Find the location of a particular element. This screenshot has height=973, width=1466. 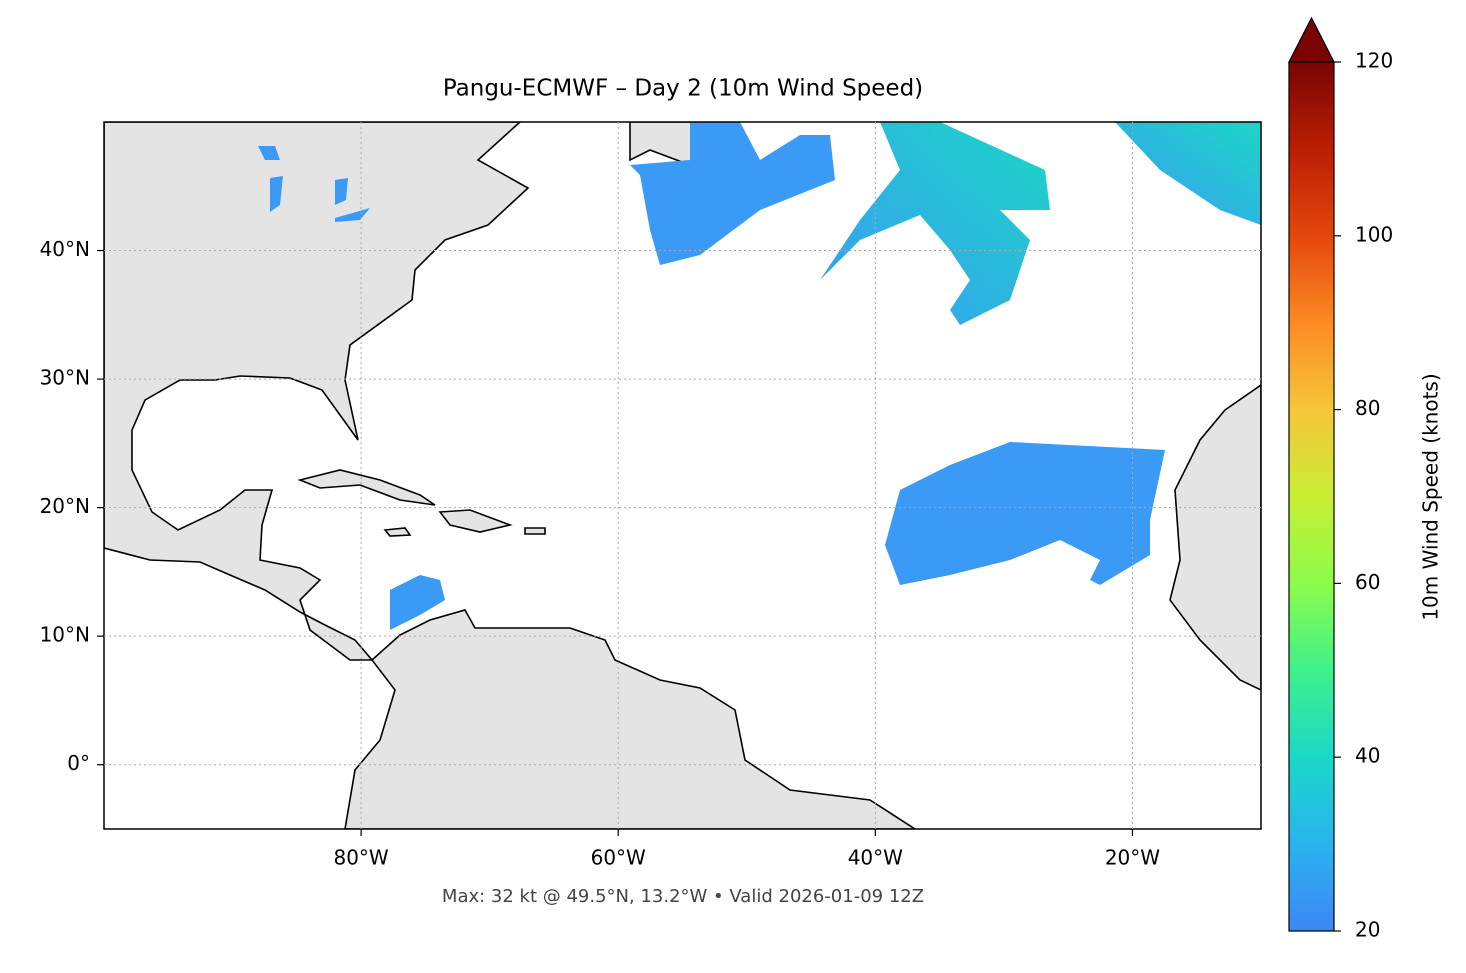

cuba is located at coordinates (366, 487).